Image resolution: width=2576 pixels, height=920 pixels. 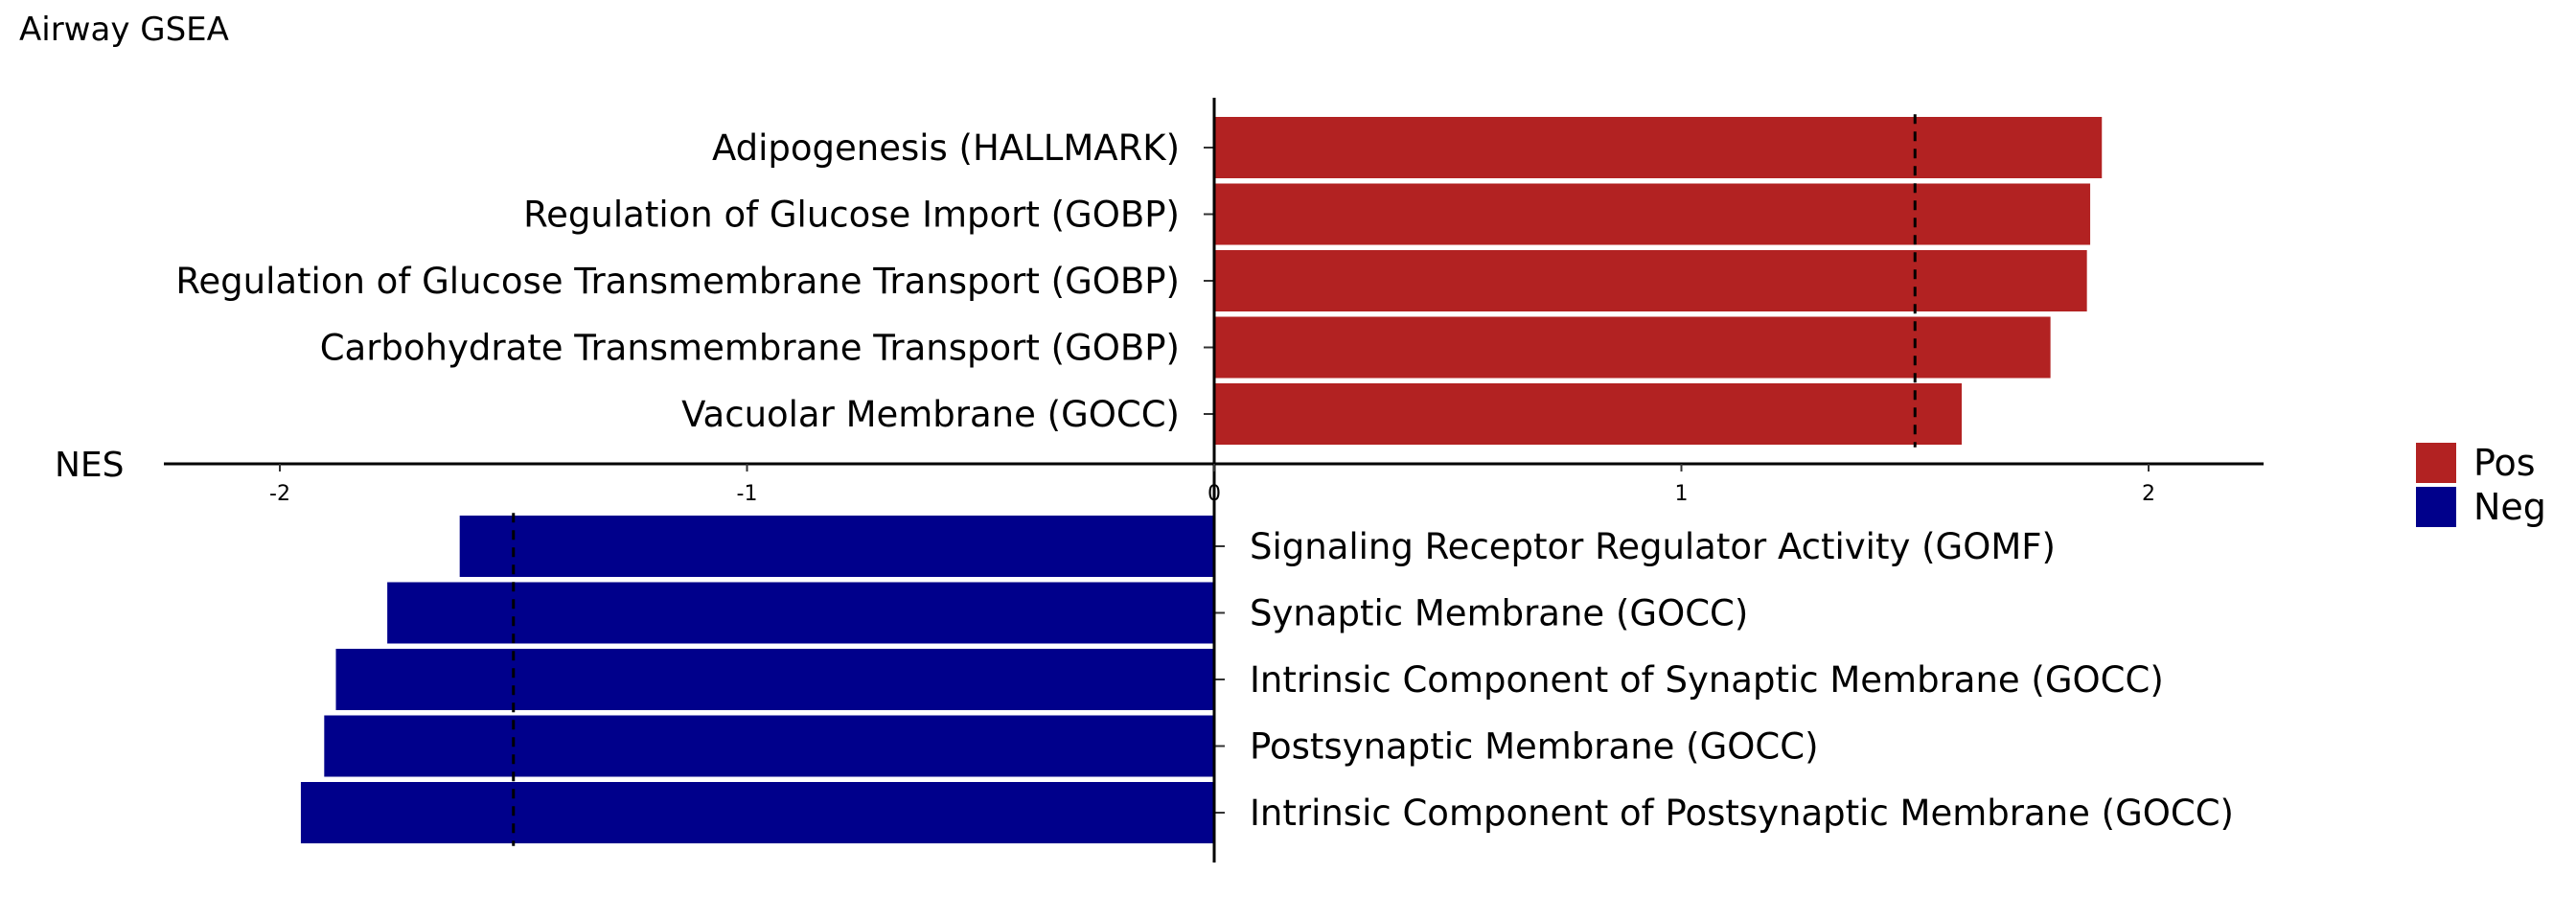 What do you see at coordinates (1214, 494) in the screenshot?
I see `x-tick-label-2: 0` at bounding box center [1214, 494].